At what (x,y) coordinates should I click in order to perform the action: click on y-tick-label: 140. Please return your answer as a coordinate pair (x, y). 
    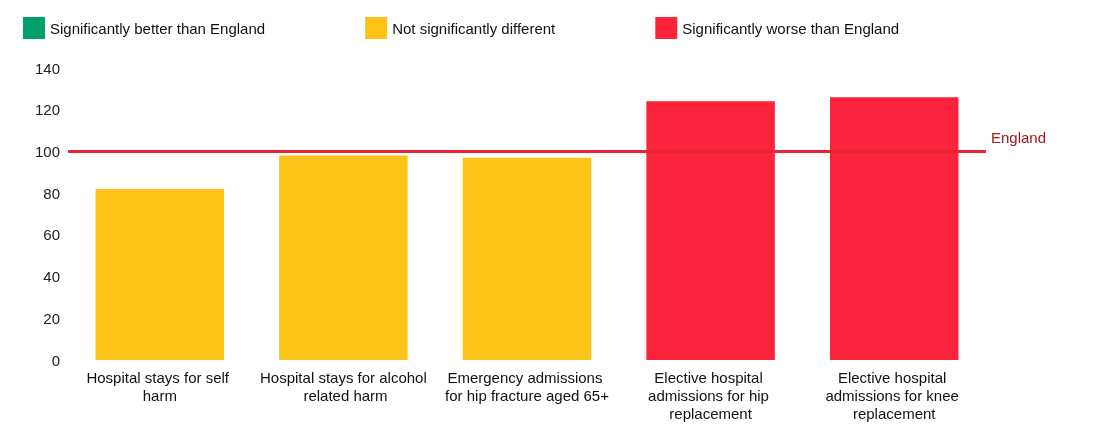
    Looking at the image, I should click on (47, 68).